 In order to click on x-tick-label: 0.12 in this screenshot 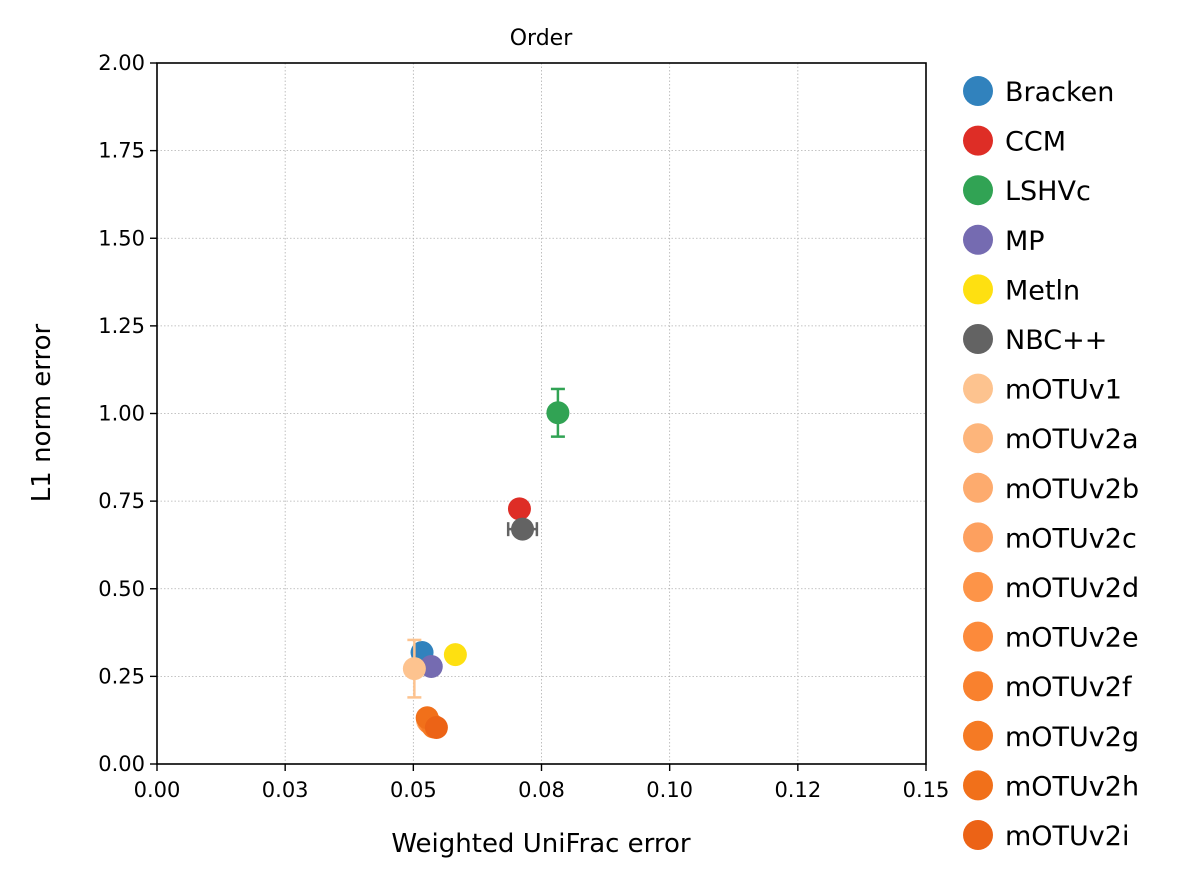, I will do `click(797, 790)`.